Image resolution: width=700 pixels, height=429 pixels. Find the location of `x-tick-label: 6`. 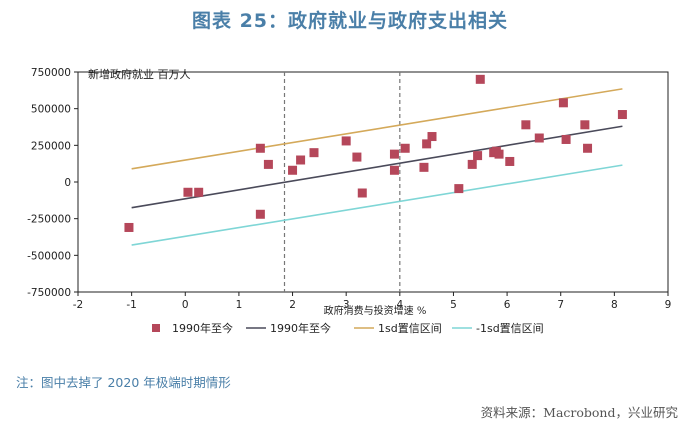

x-tick-label: 6 is located at coordinates (507, 305).